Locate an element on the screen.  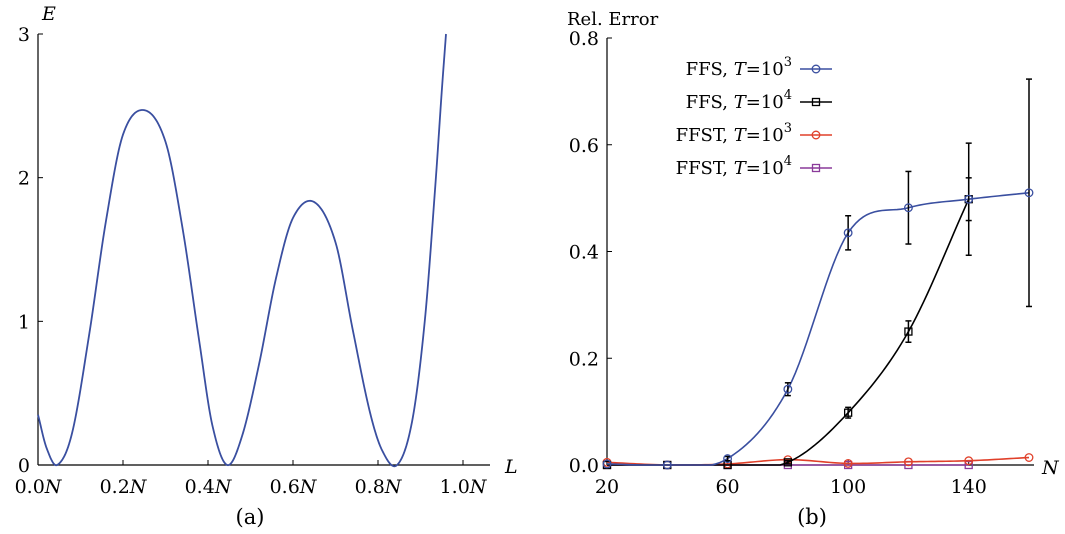
panel-b-y-tick-label: 0.0 is located at coordinates (584, 466).